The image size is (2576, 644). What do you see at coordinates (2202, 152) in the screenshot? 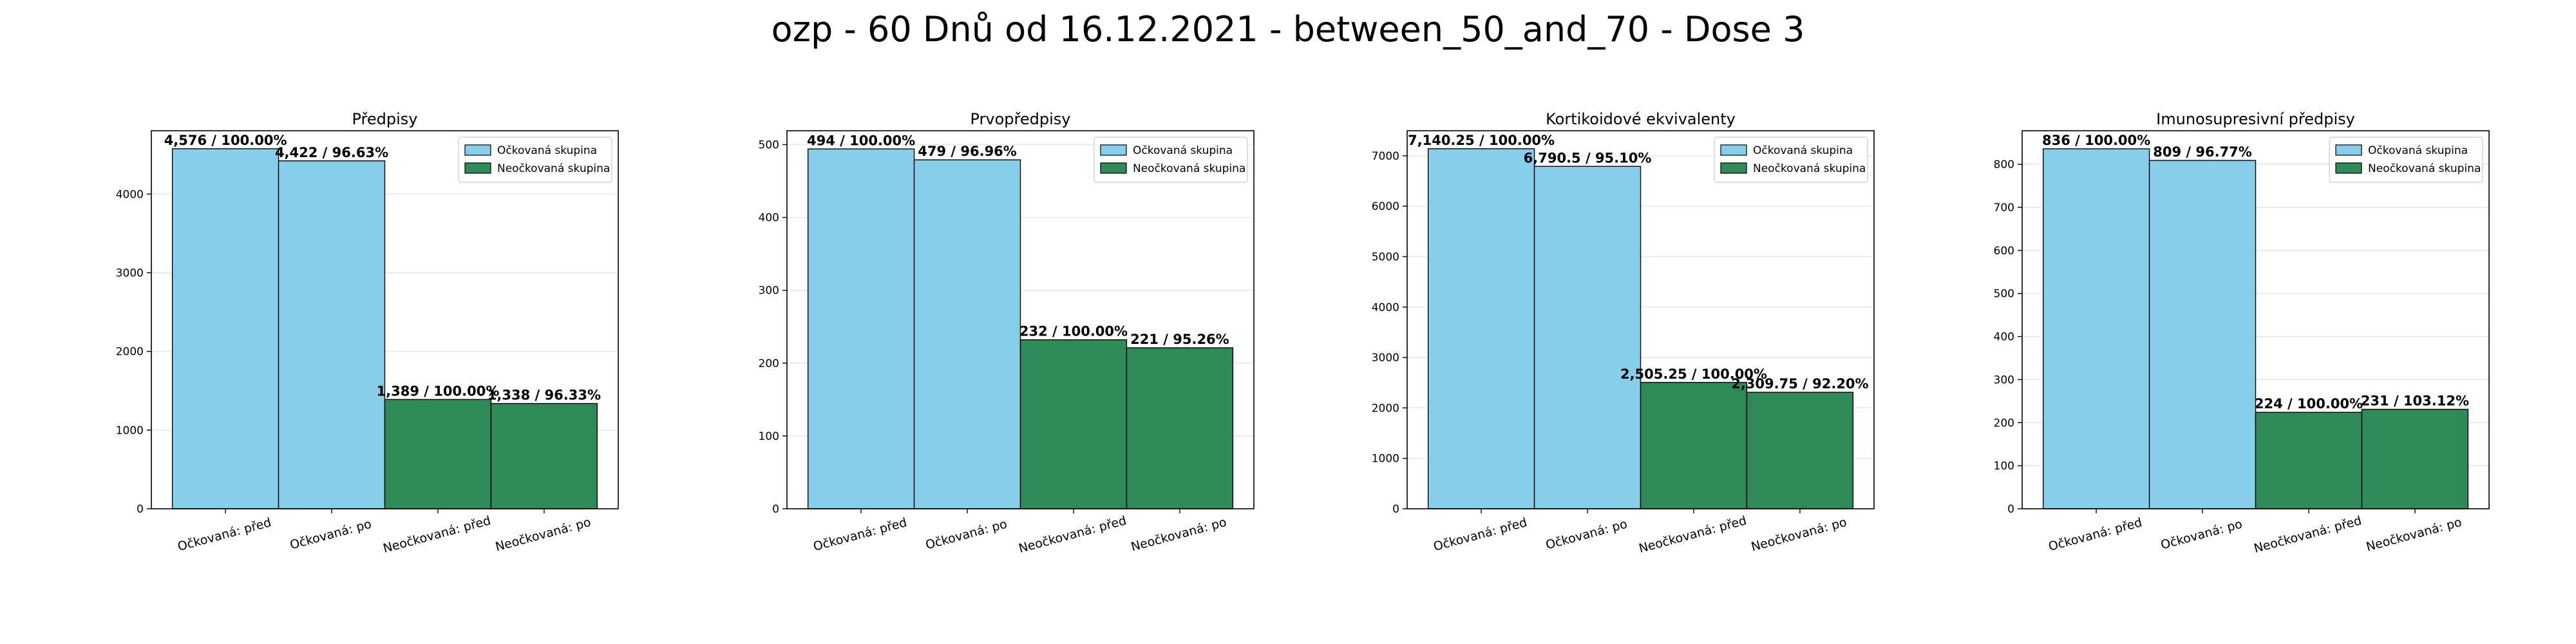
I see `bar-value-label: 809 / 96.77%` at bounding box center [2202, 152].